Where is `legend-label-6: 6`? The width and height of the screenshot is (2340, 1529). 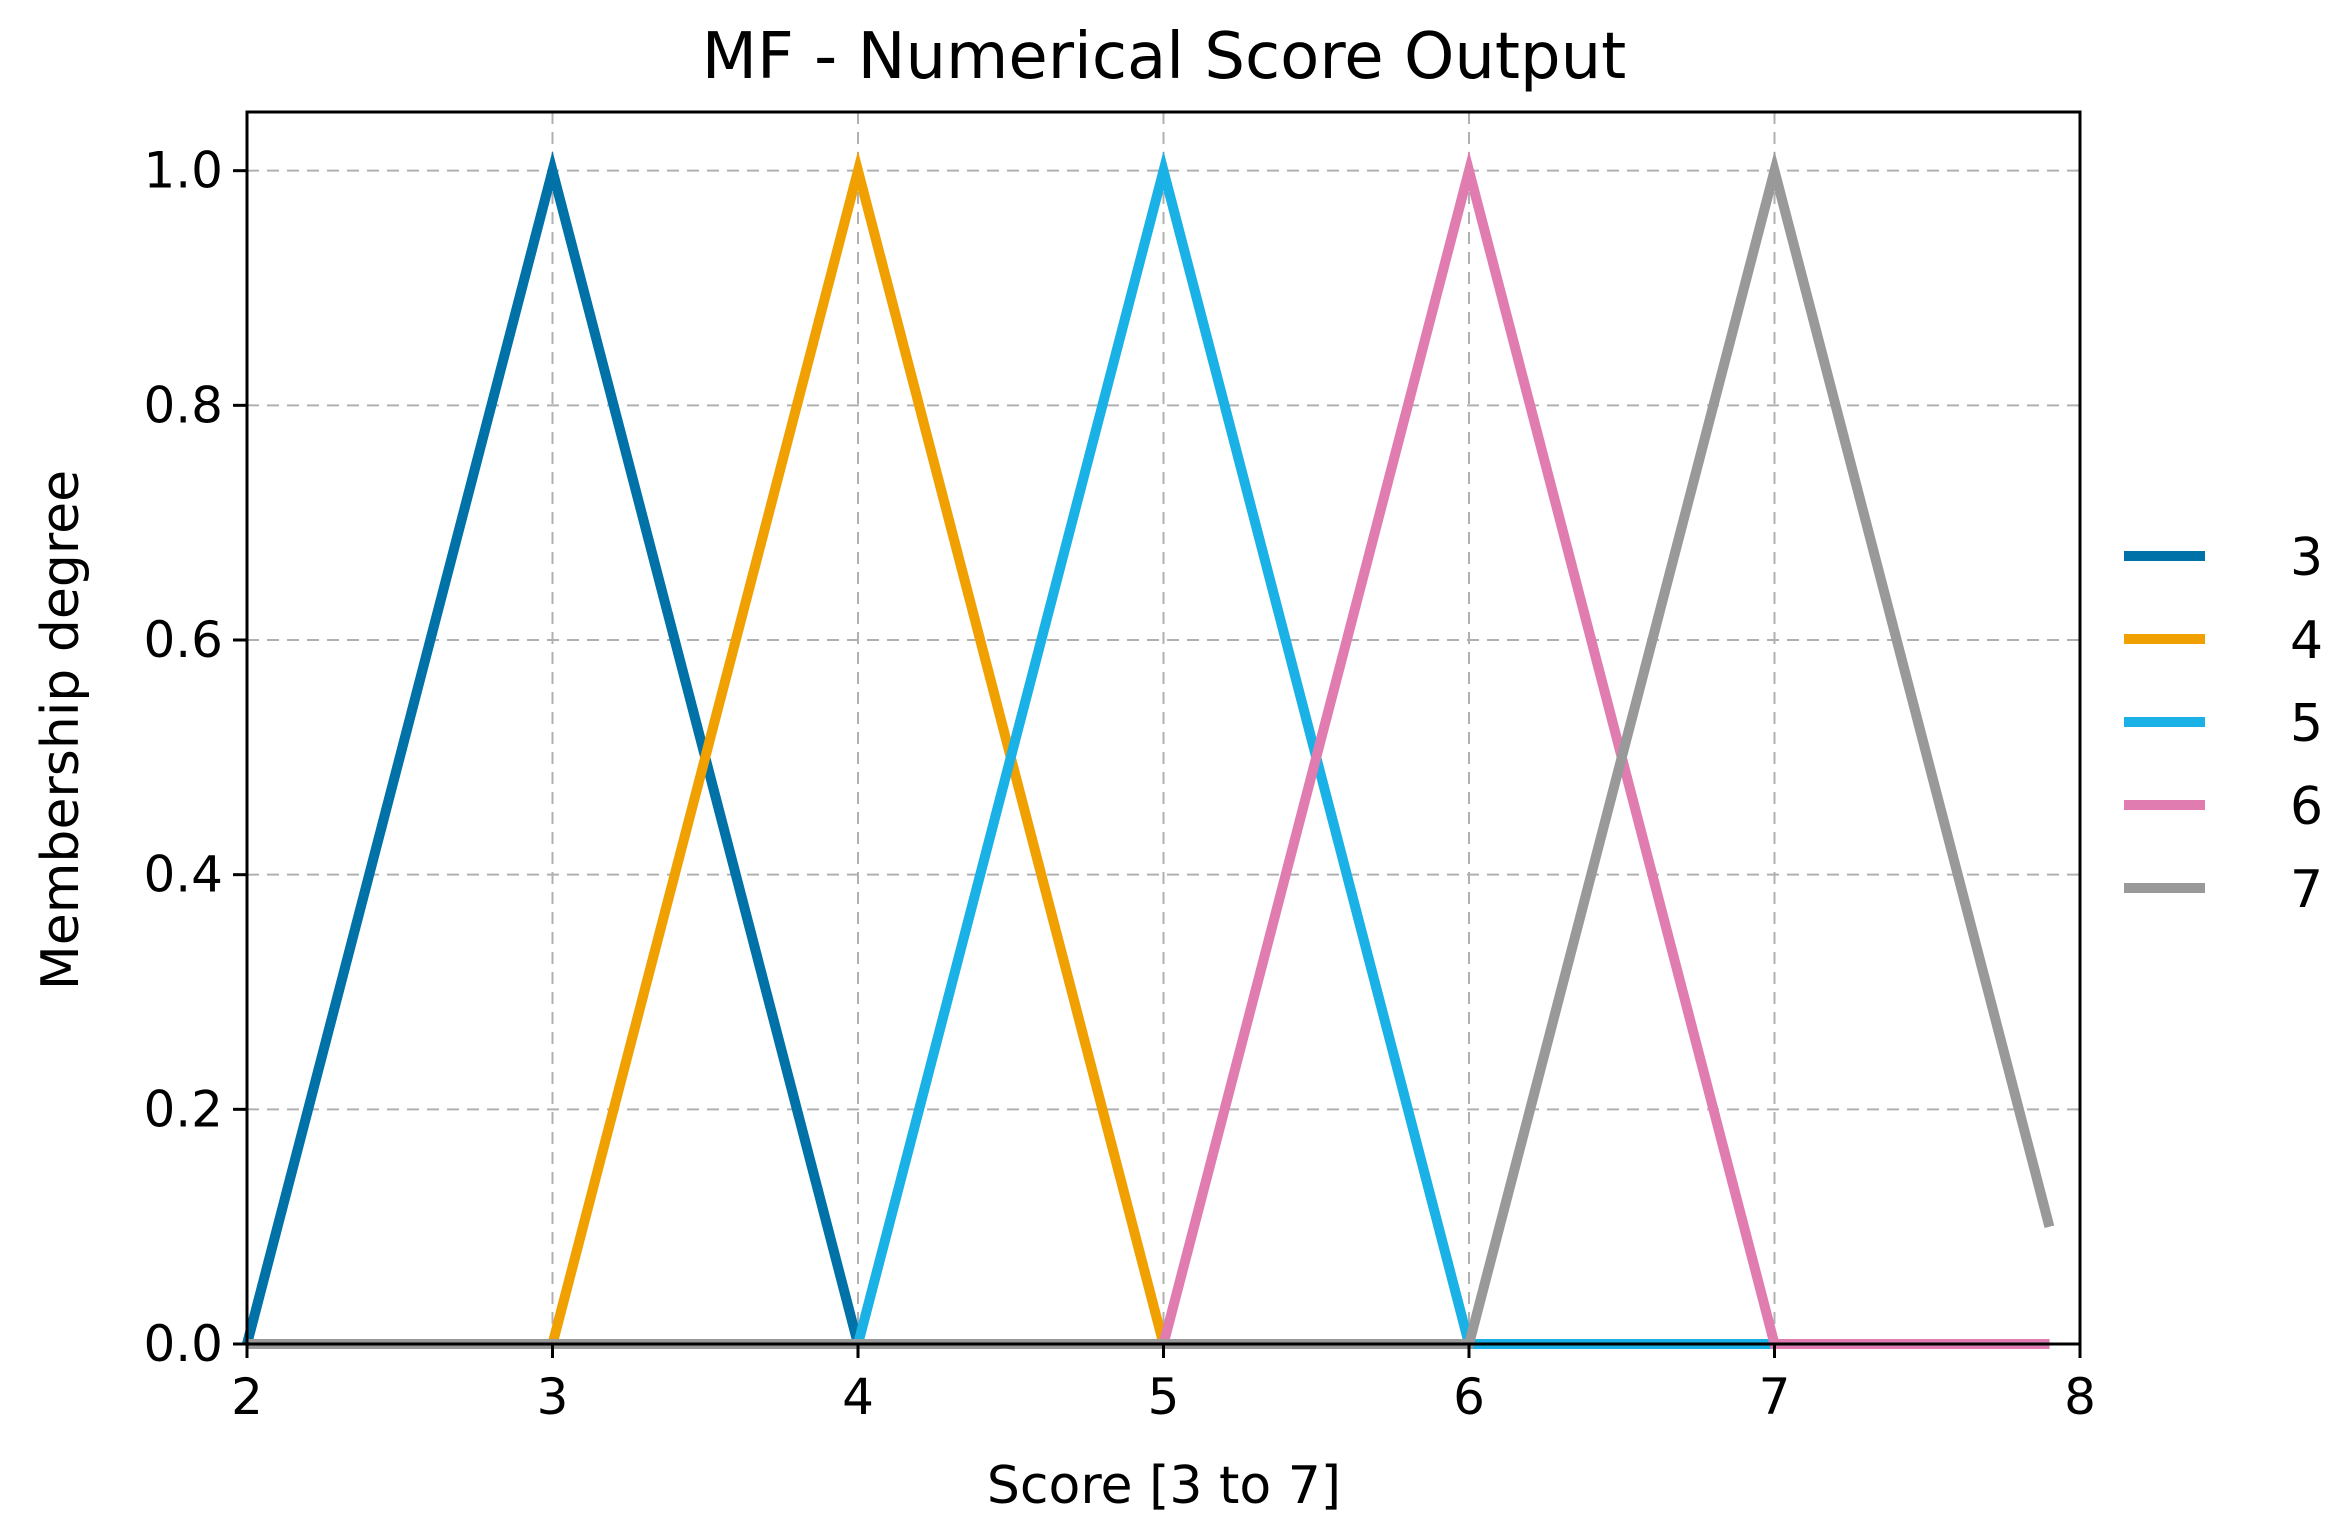 legend-label-6: 6 is located at coordinates (2306, 807).